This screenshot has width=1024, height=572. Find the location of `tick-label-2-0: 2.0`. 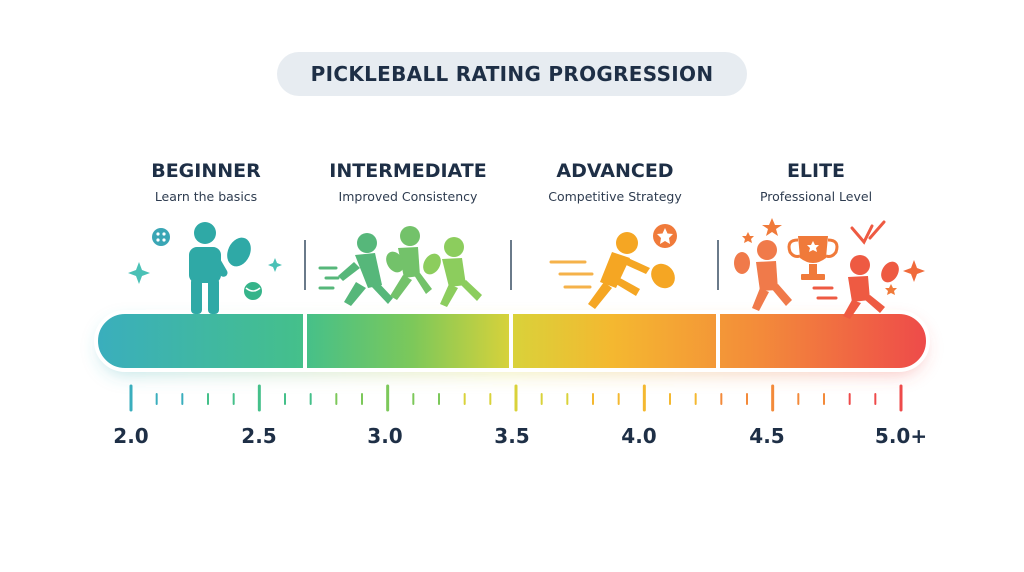

tick-label-2-0: 2.0 is located at coordinates (131, 436).